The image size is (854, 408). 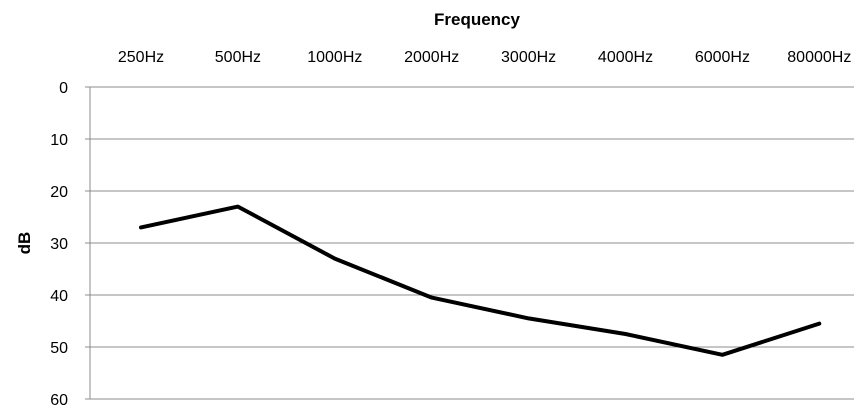 I want to click on y-tick-label: 40, so click(x=59, y=296).